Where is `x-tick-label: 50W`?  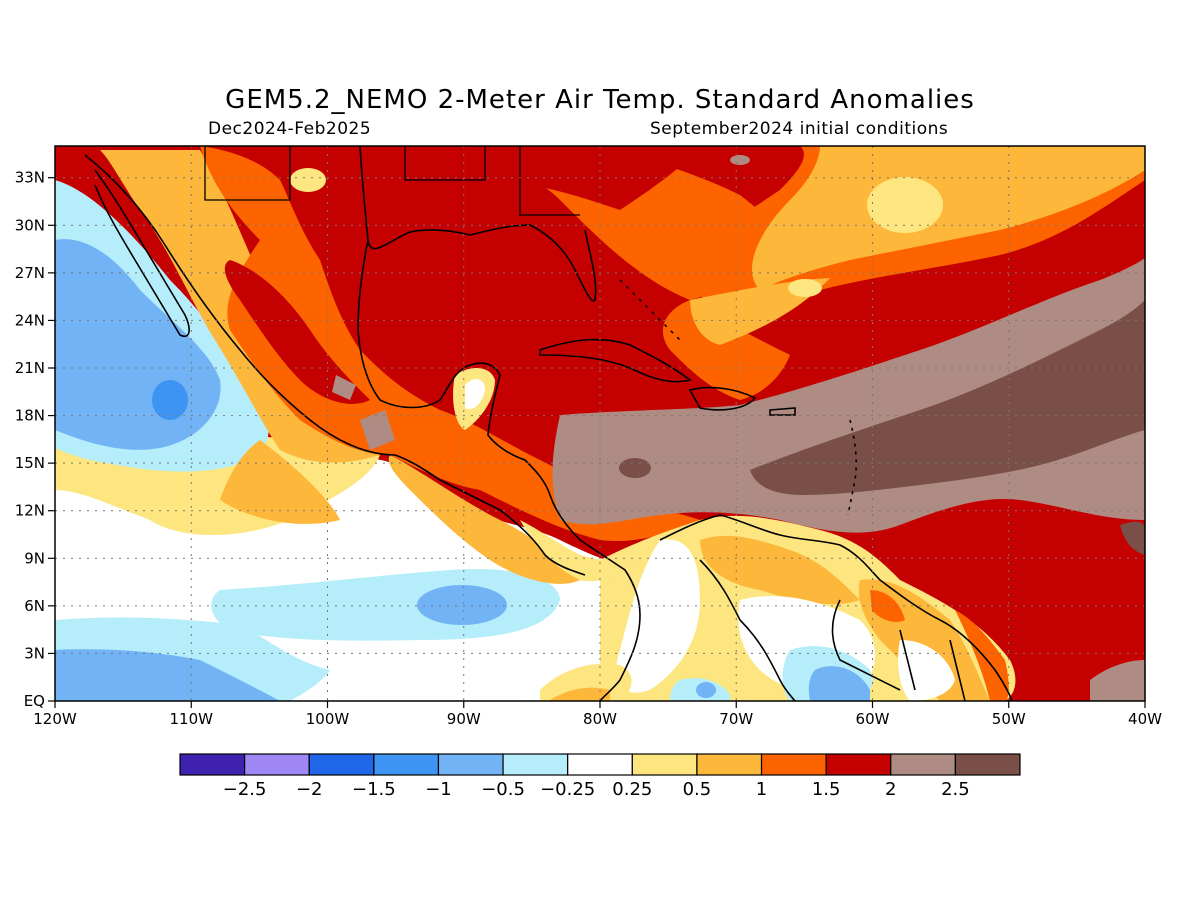
x-tick-label: 50W is located at coordinates (1009, 719).